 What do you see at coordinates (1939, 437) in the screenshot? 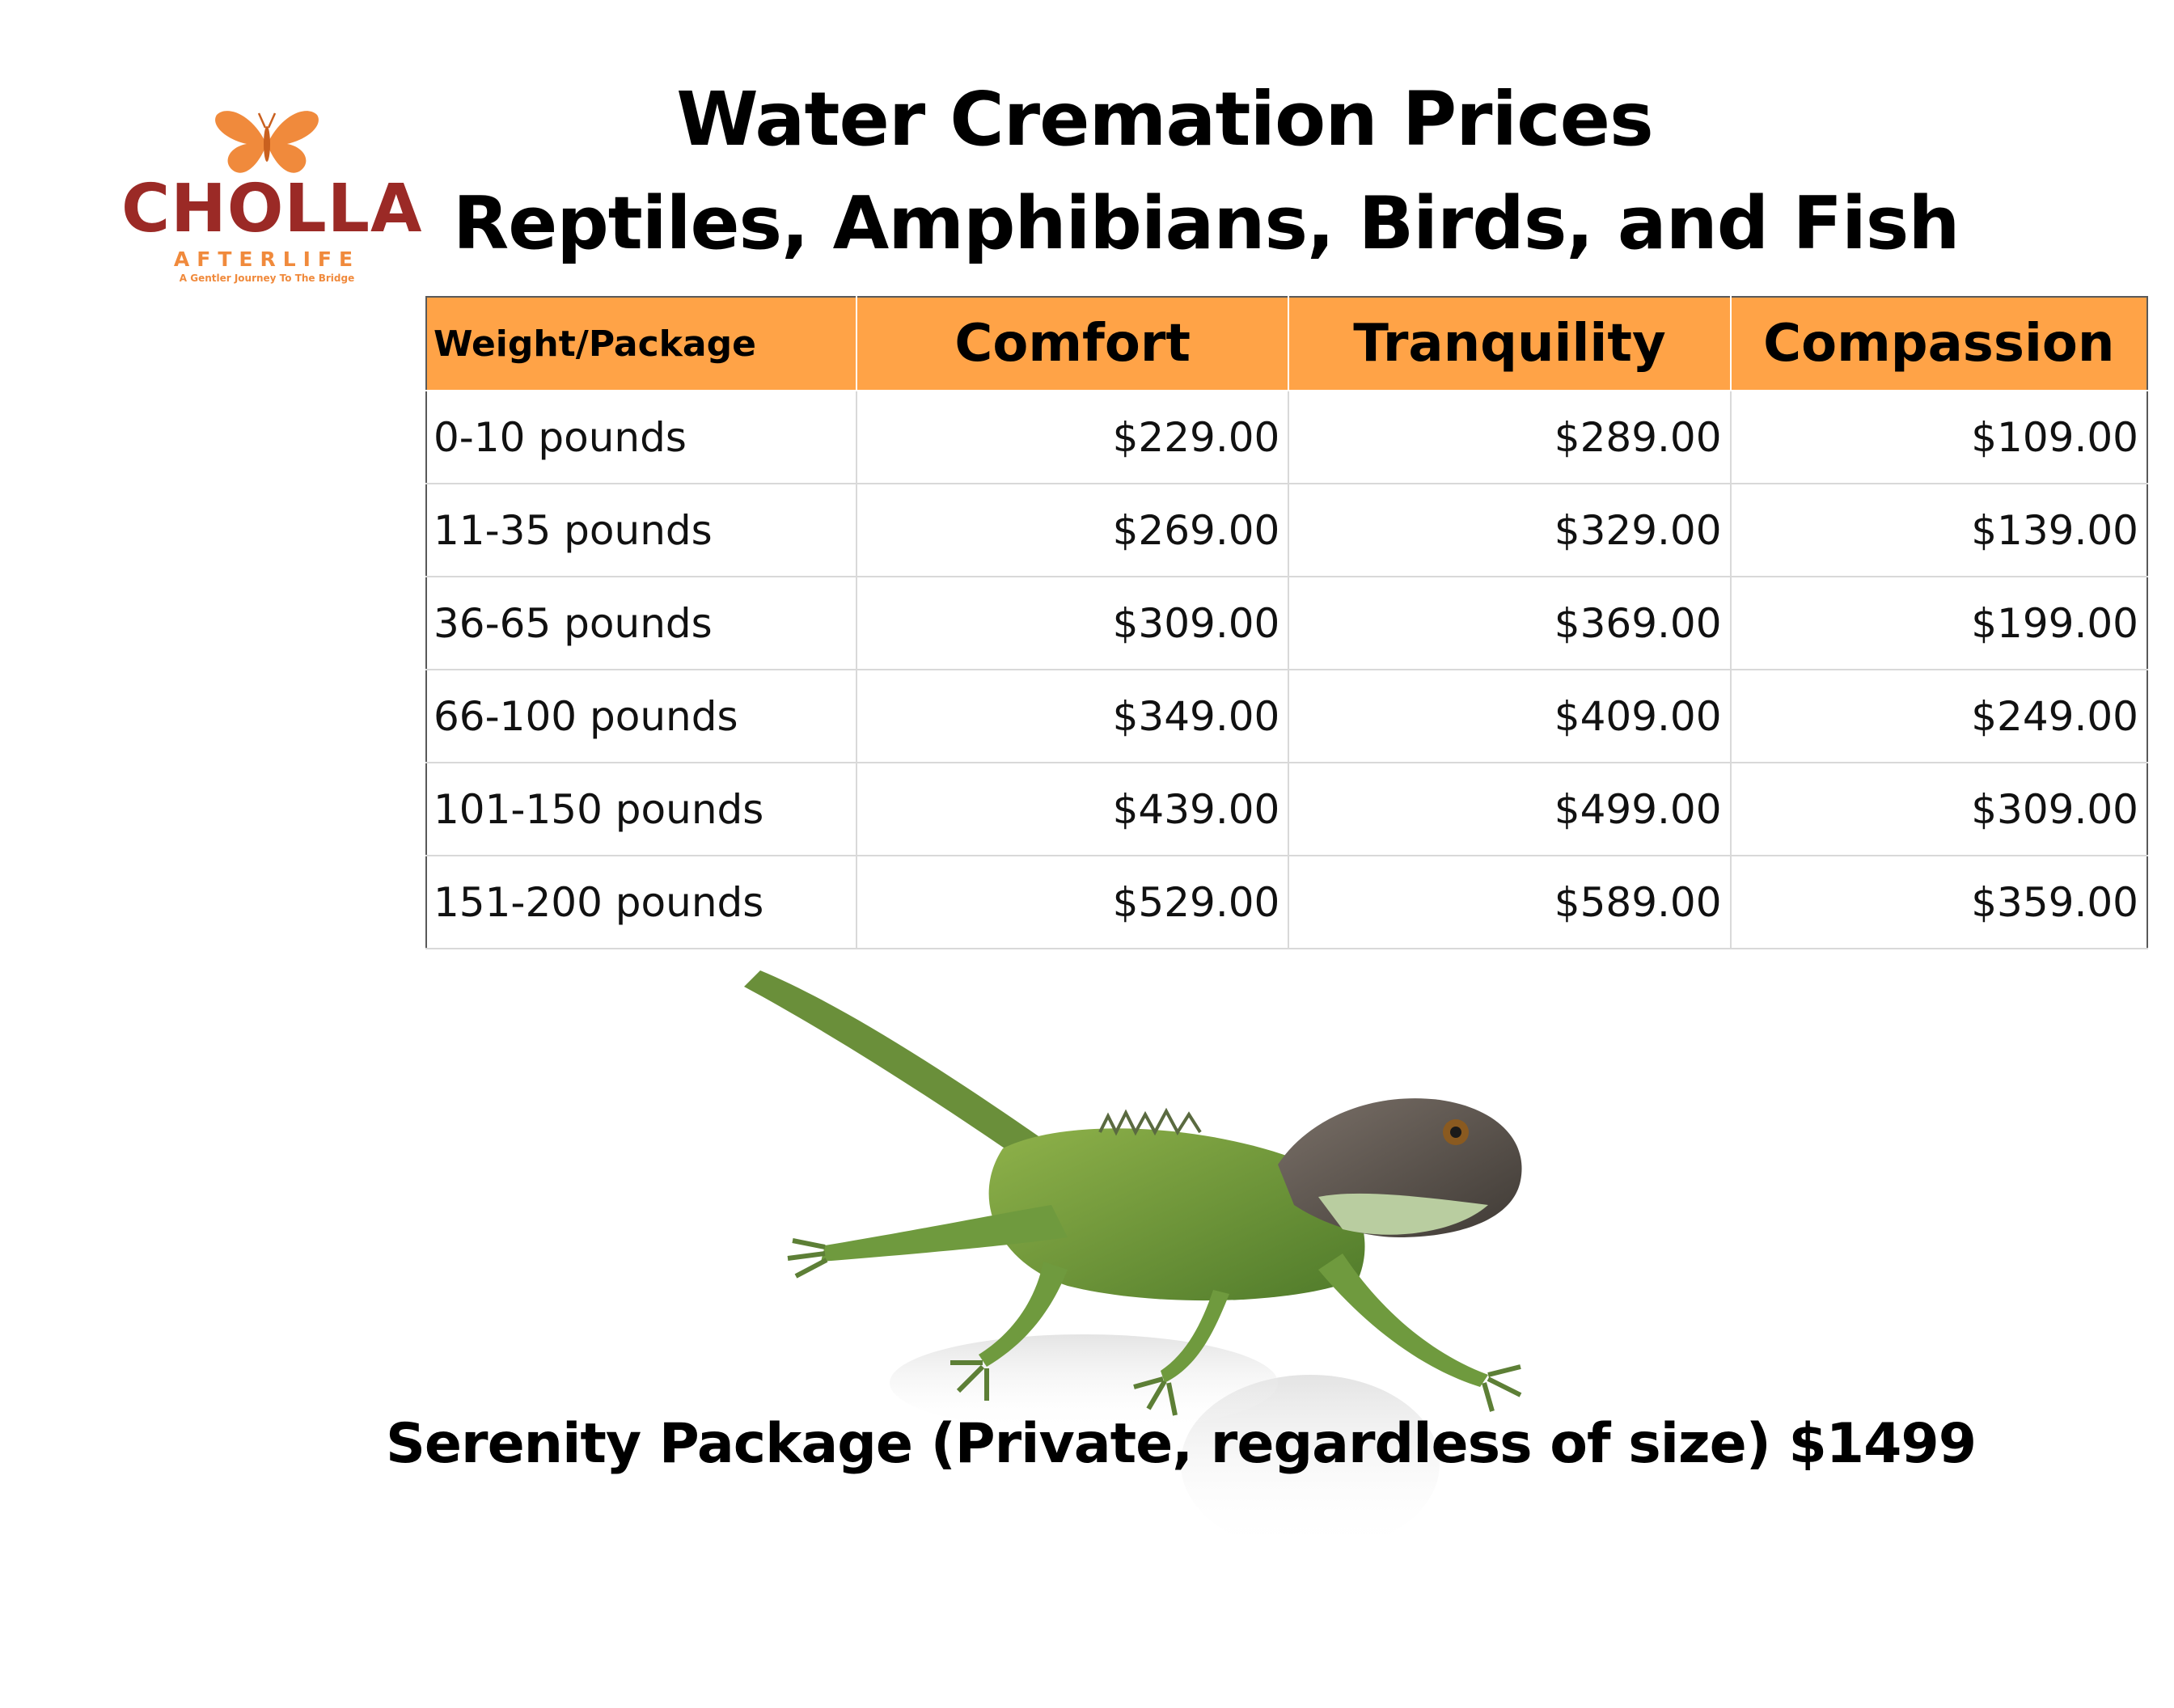
I see `compassion-price-cell: $109.00` at bounding box center [1939, 437].